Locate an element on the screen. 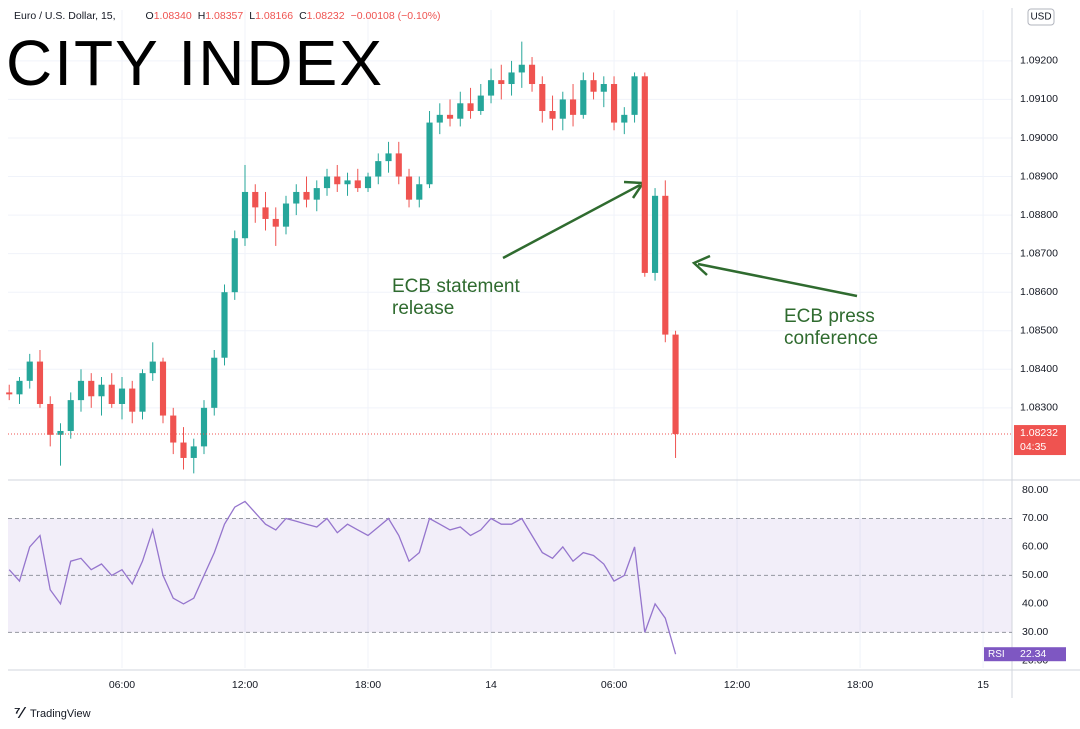  header-item: 1.08166 is located at coordinates (274, 16).